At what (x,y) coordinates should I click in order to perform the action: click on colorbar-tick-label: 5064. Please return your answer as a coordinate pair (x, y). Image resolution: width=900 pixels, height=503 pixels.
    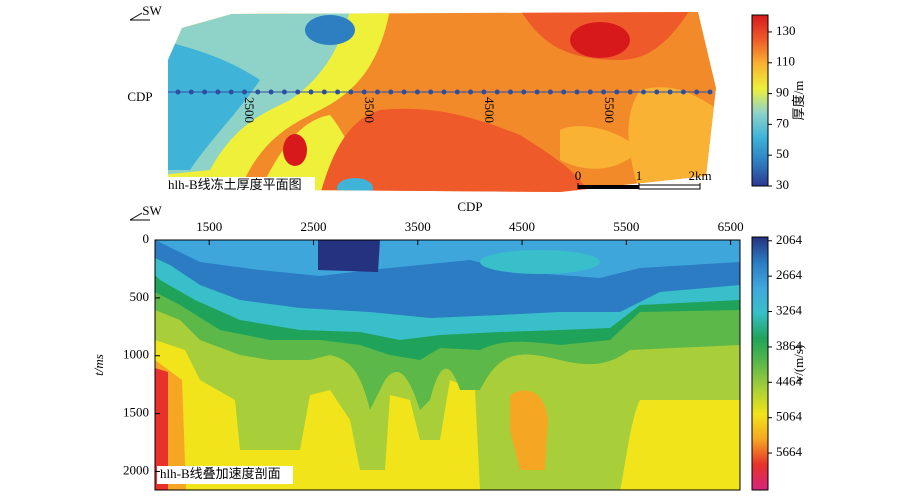
    Looking at the image, I should click on (789, 416).